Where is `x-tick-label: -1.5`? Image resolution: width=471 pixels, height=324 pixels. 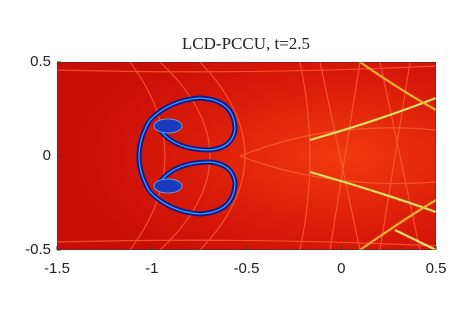
x-tick-label: -1.5 is located at coordinates (57, 268).